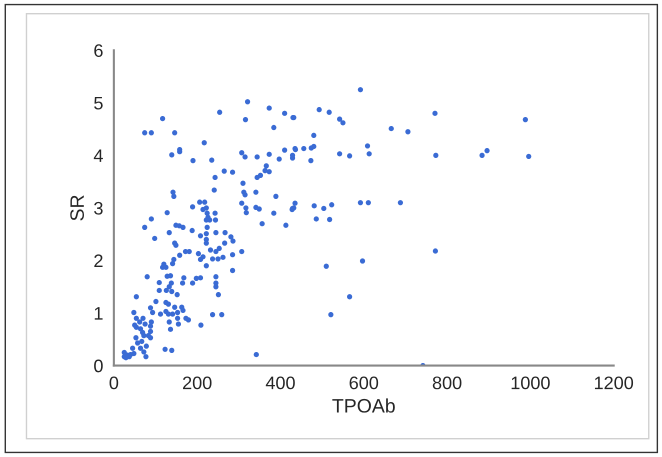  I want to click on y-tick-label: 4, so click(98, 156).